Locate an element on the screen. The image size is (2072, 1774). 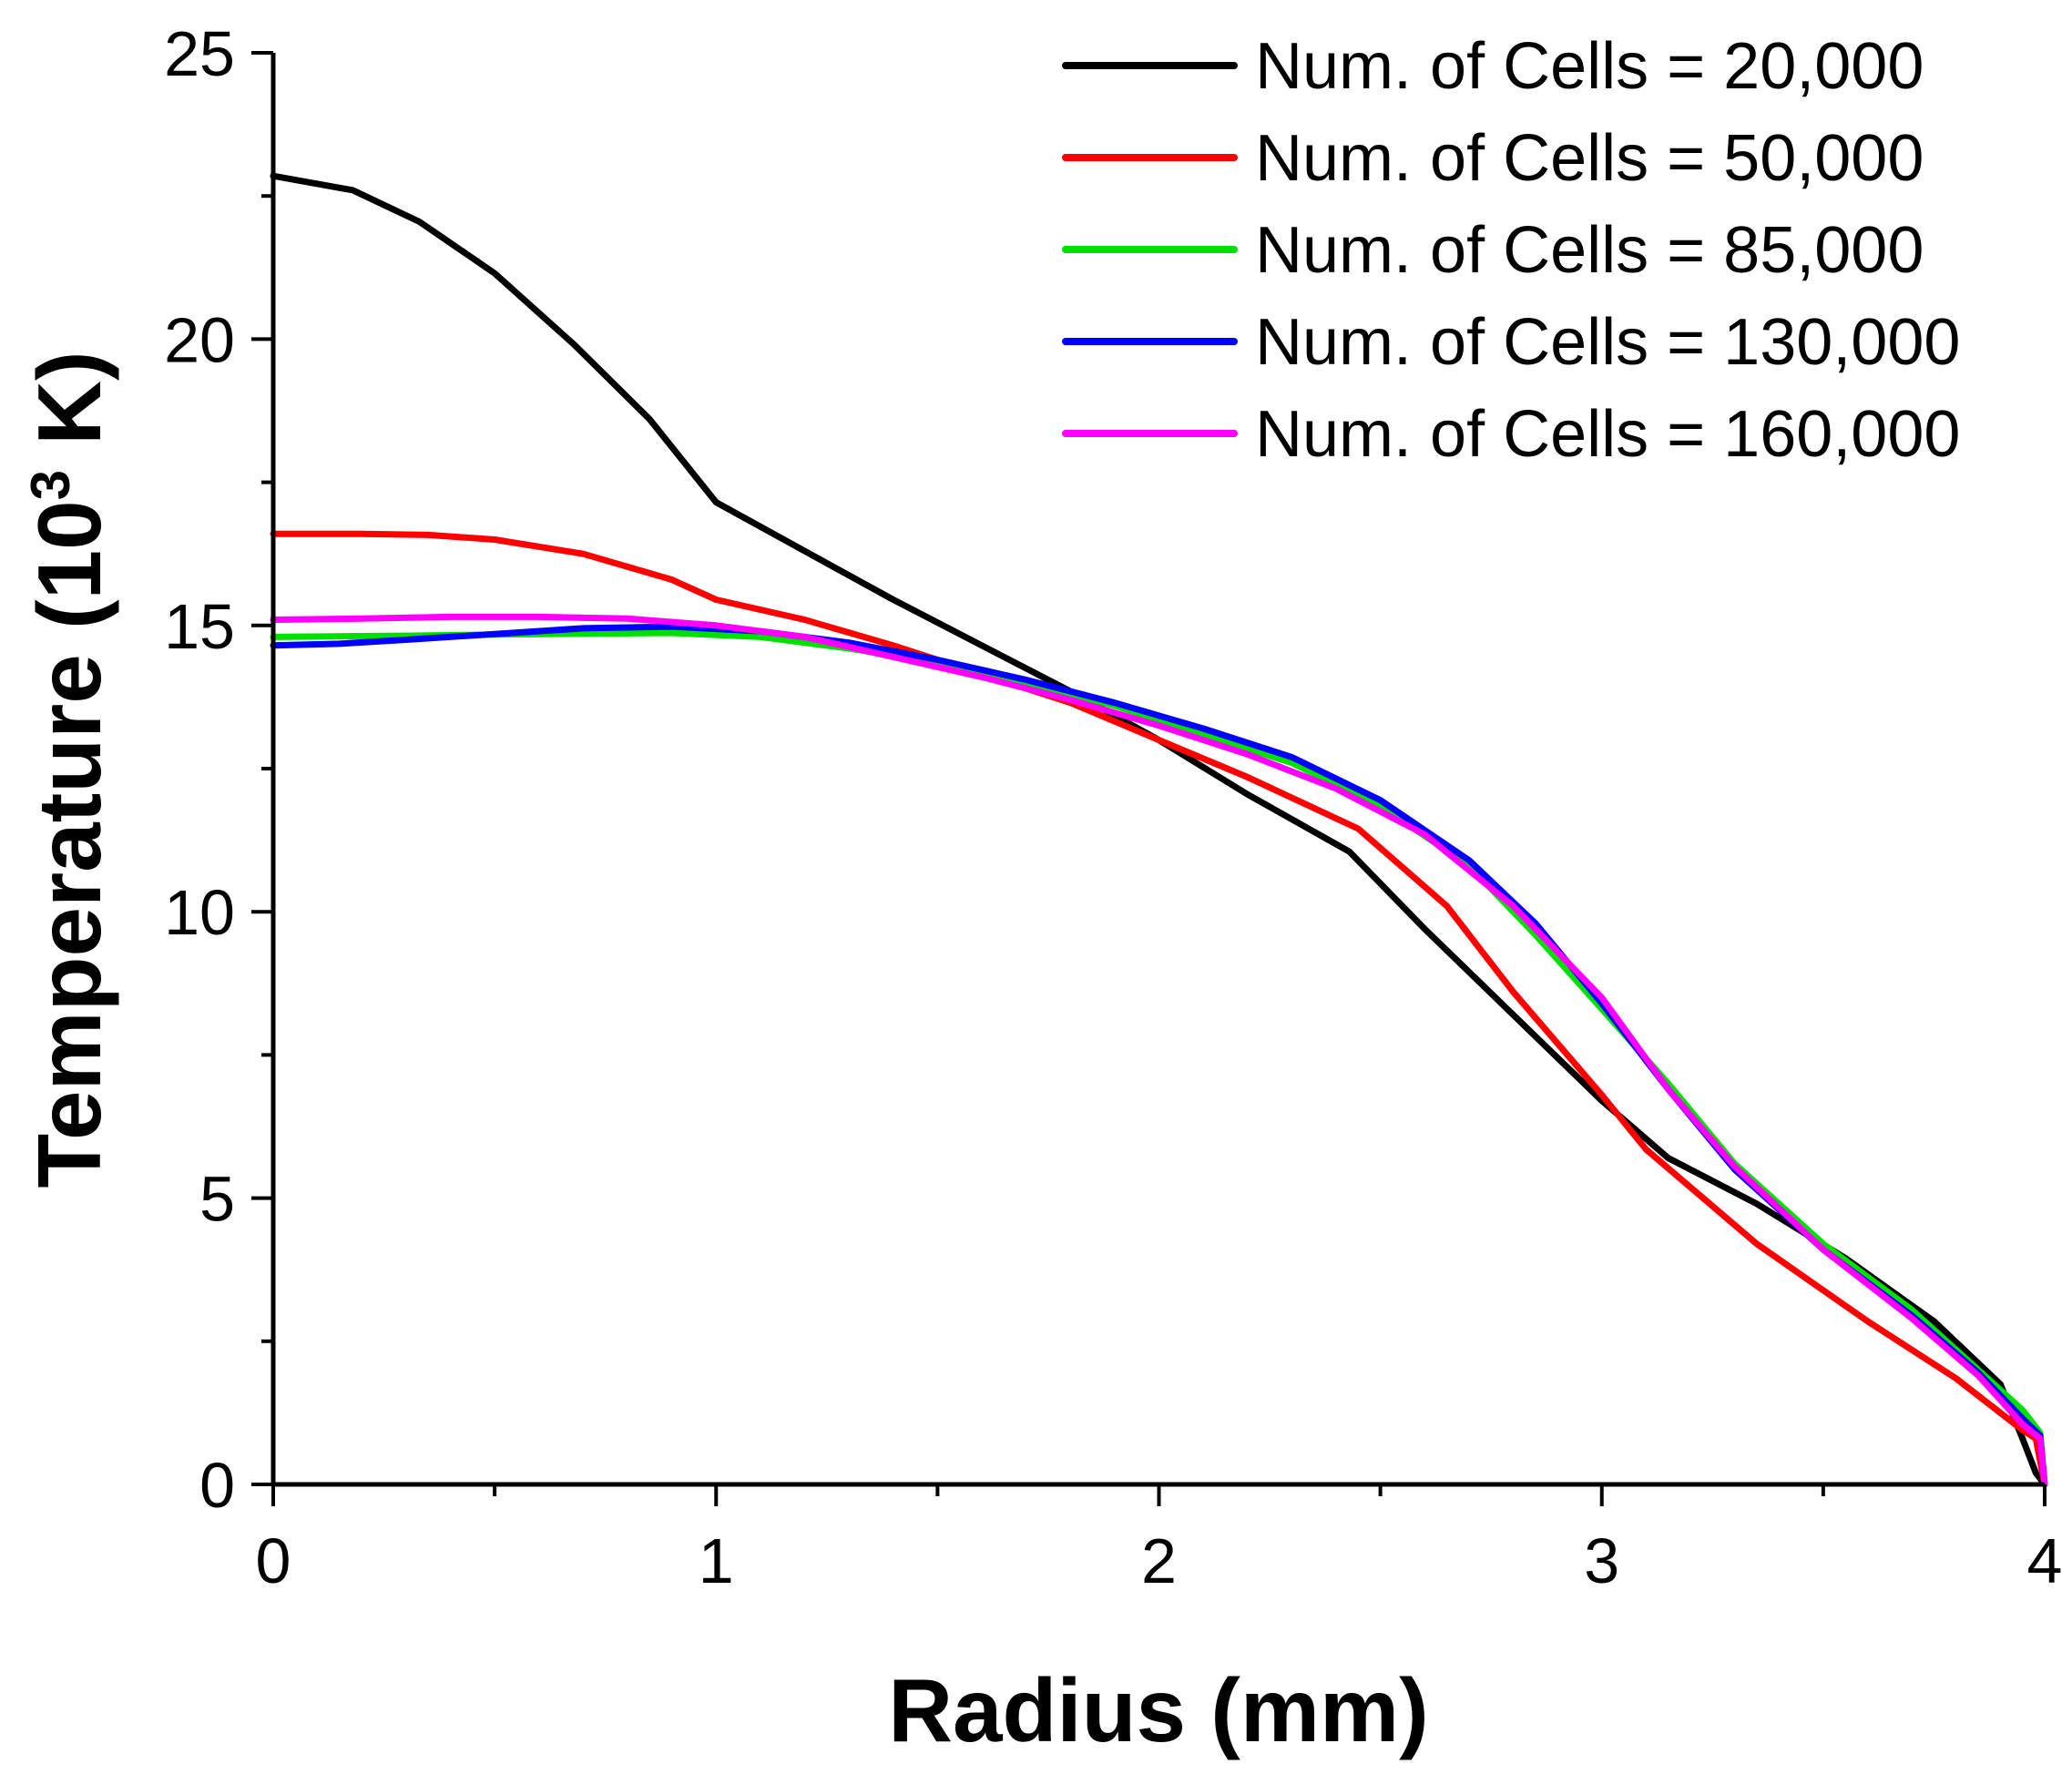
x-tick-label: 4 is located at coordinates (2045, 1560).